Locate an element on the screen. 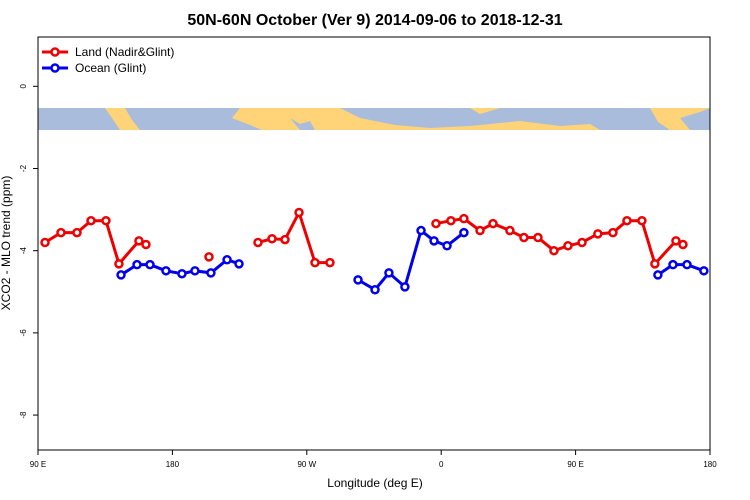  y-tick-label: -2 is located at coordinates (23, 168).